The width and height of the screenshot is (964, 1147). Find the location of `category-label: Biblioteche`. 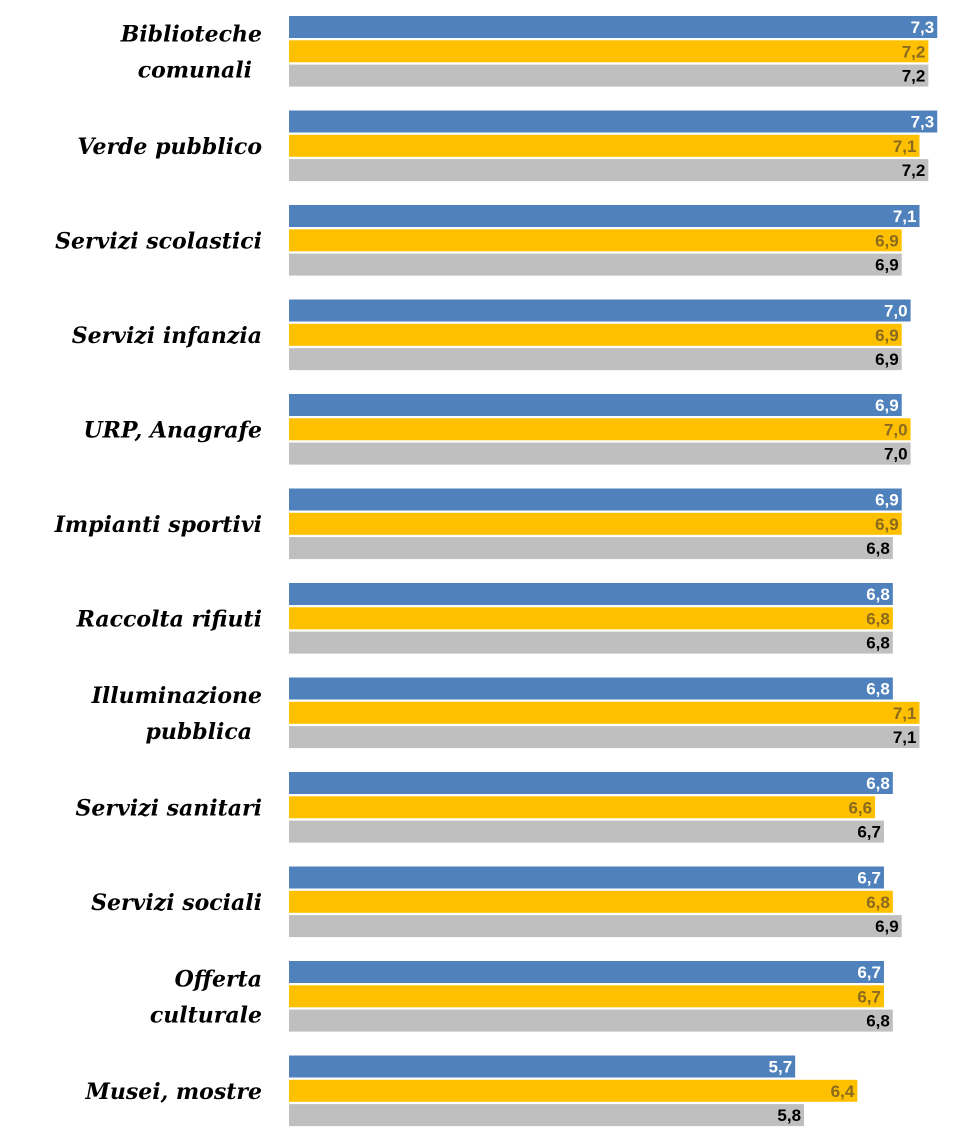

category-label: Biblioteche is located at coordinates (191, 34).